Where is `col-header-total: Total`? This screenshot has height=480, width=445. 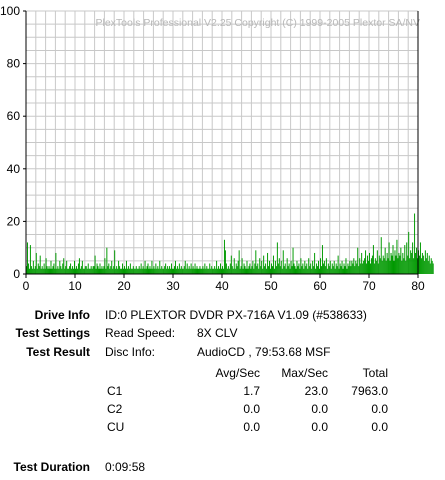
col-header-total: Total is located at coordinates (375, 373).